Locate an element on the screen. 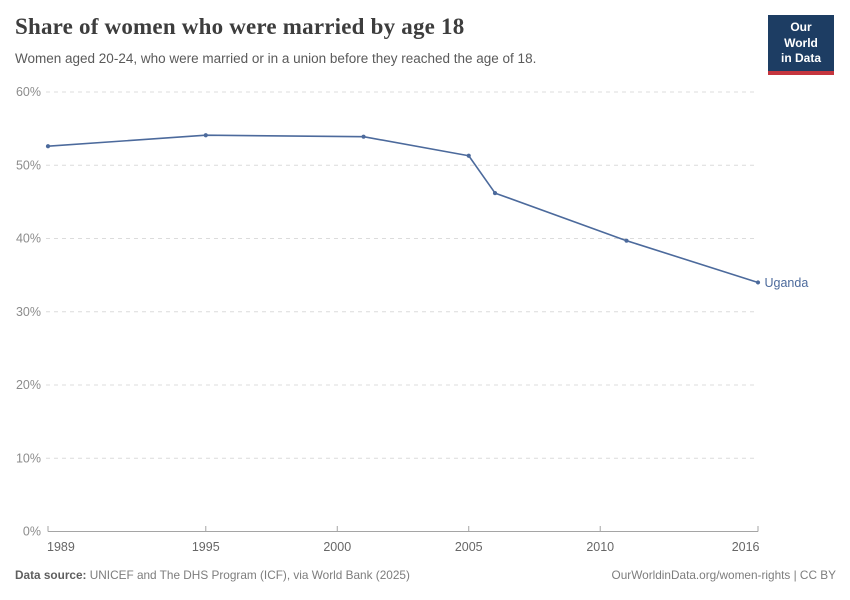 The width and height of the screenshot is (850, 600). y-tick-label: 40% is located at coordinates (28, 239).